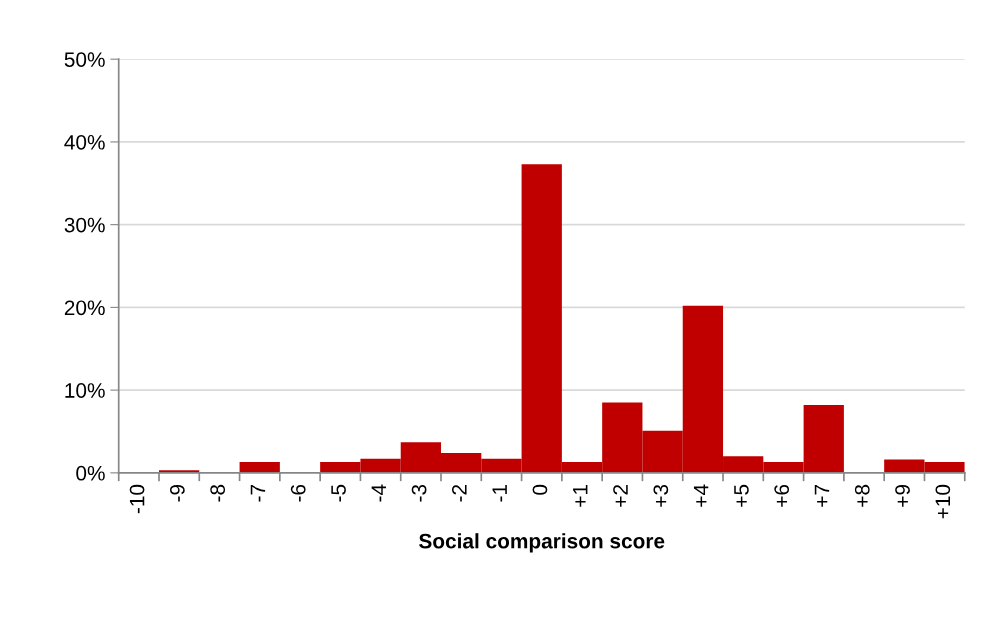 This screenshot has width=1006, height=623. Describe the element at coordinates (499, 493) in the screenshot. I see `x-tick-label: -1` at that location.